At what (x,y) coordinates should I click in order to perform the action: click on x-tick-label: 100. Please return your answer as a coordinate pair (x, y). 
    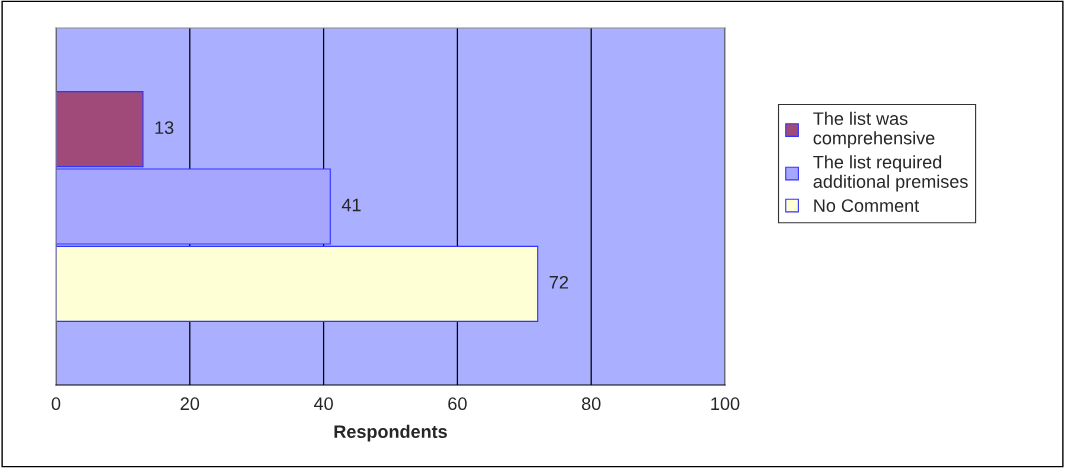
    Looking at the image, I should click on (725, 404).